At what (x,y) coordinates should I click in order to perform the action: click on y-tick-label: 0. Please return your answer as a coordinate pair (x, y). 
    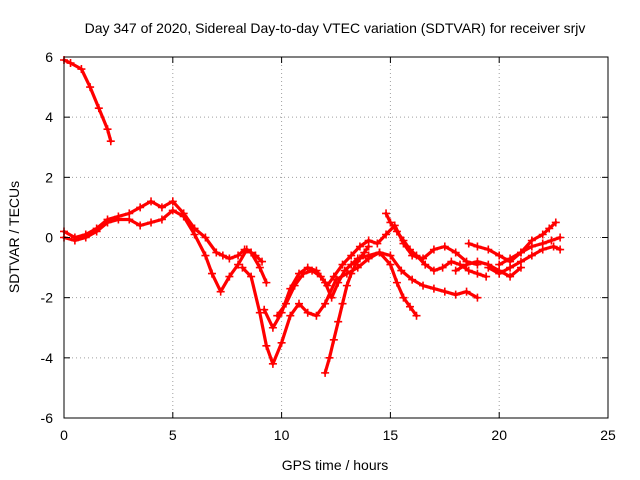
    Looking at the image, I should click on (49, 238).